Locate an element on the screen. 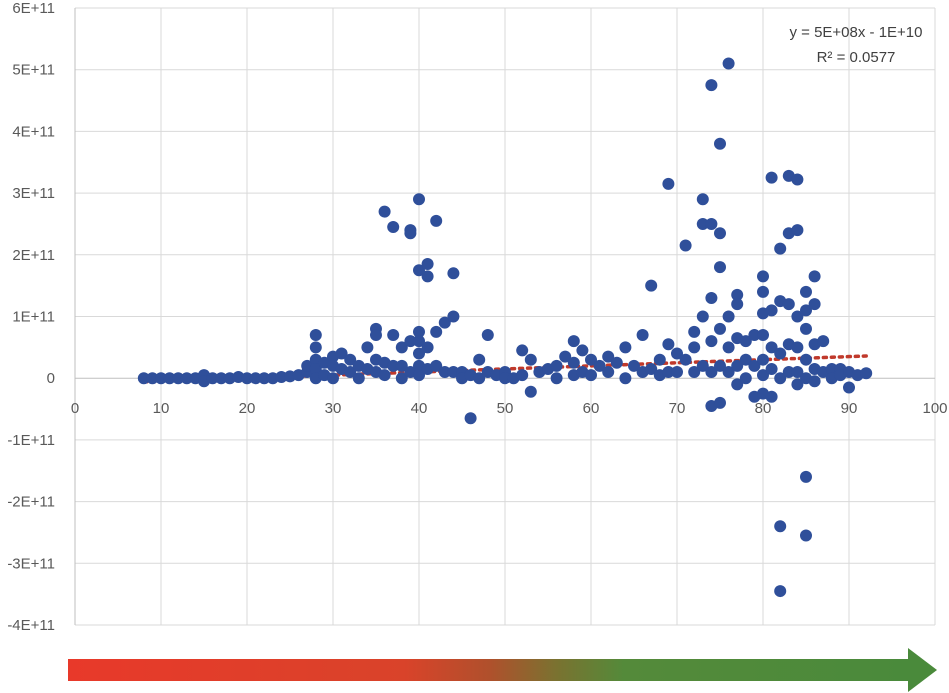  x-tick-label: 60 is located at coordinates (591, 408).